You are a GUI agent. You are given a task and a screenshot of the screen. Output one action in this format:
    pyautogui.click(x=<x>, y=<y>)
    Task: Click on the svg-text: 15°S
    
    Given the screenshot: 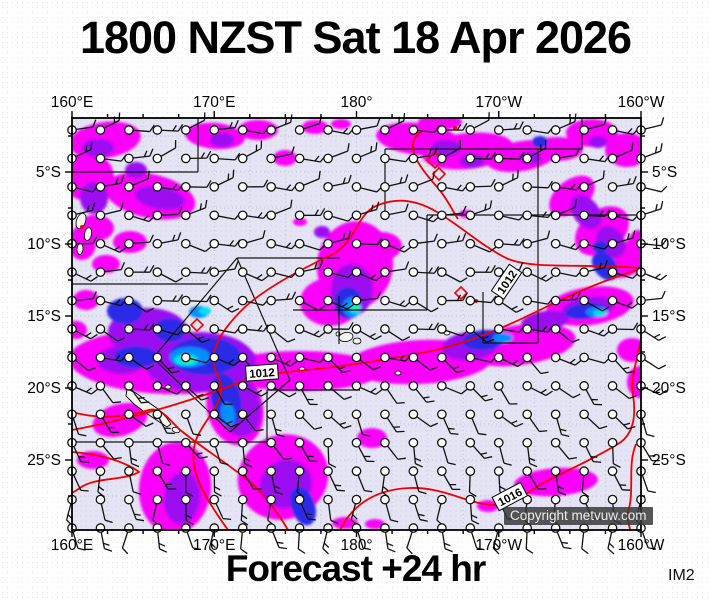 What is the action you would take?
    pyautogui.click(x=669, y=316)
    